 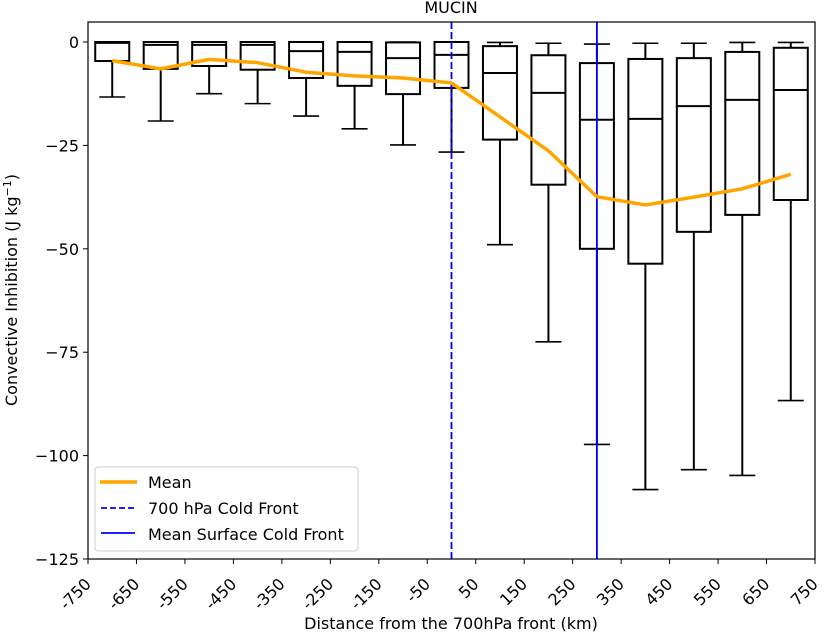 I want to click on x-axis-label: Distance from the 700hPa front (km), so click(x=451, y=623).